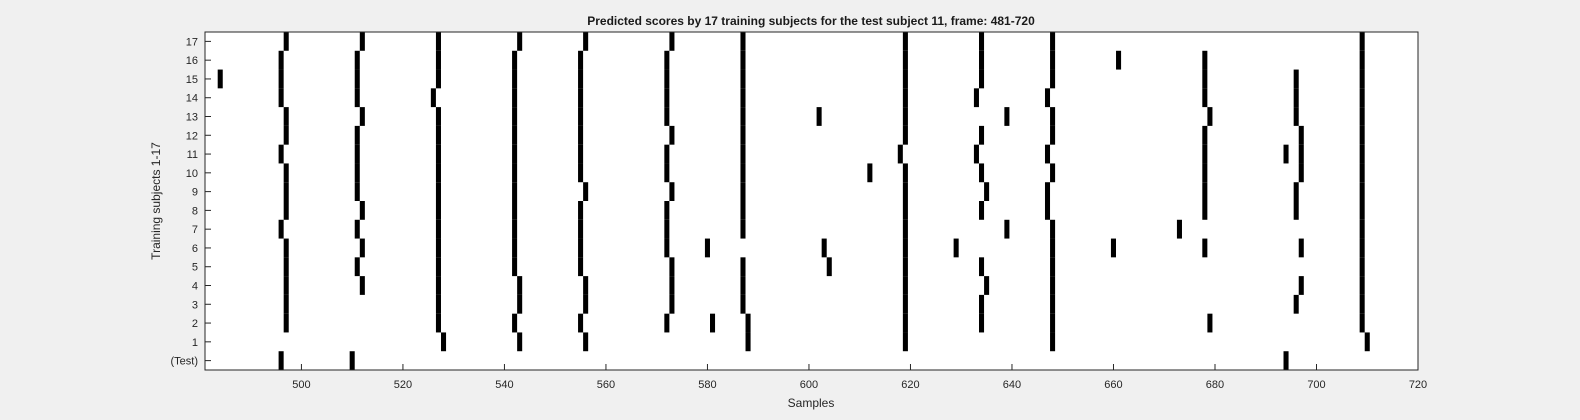 This screenshot has height=420, width=1580. What do you see at coordinates (606, 385) in the screenshot?
I see `x-tick-label: 560` at bounding box center [606, 385].